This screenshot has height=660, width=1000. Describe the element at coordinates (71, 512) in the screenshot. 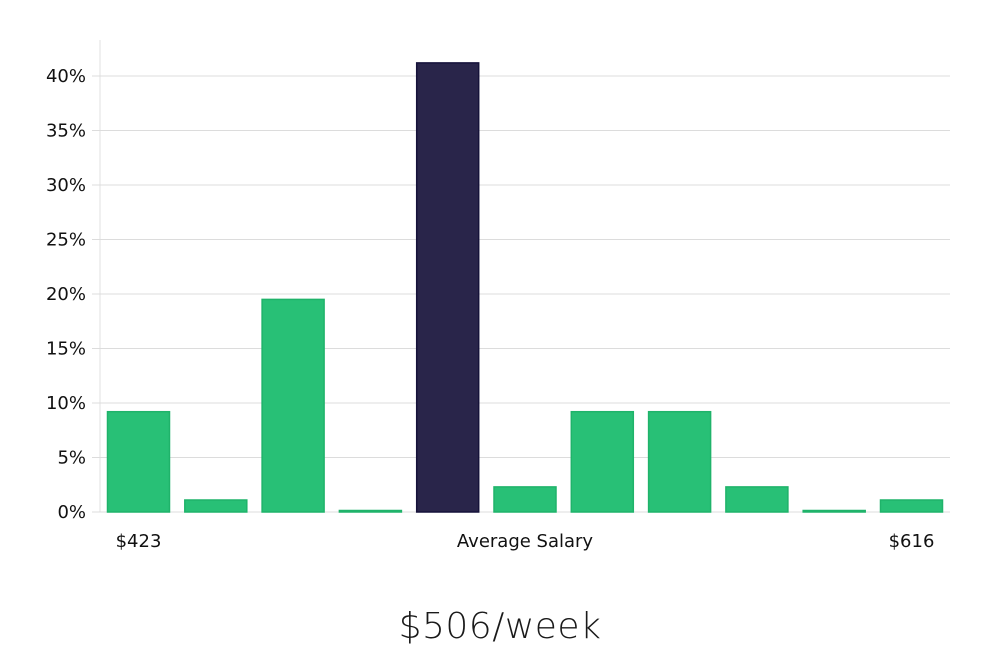

I see `y-tick-label: 0%` at that location.